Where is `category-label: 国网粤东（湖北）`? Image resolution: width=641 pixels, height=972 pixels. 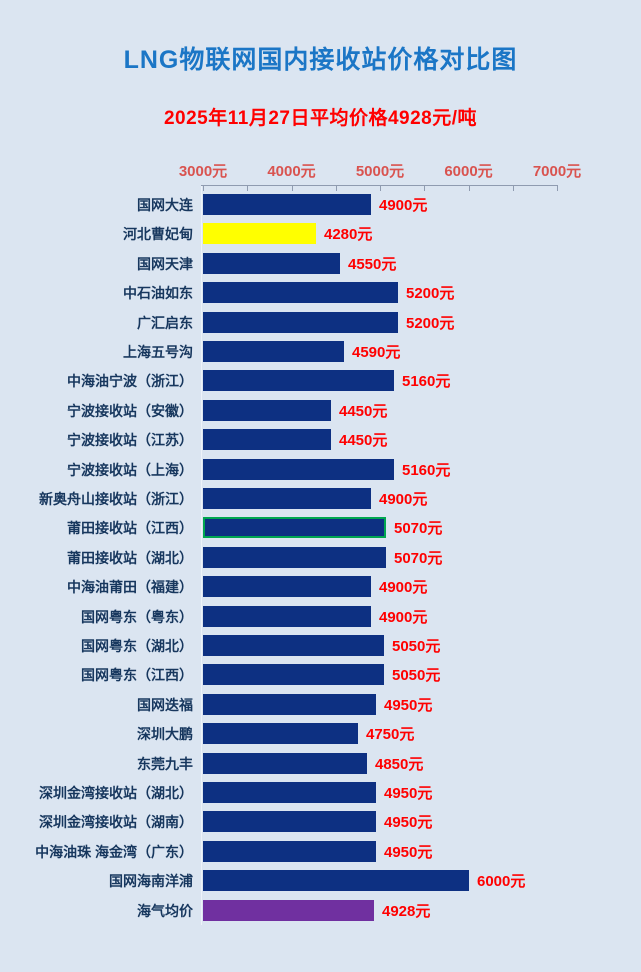
category-label: 国网粤东（湖北） is located at coordinates (137, 645).